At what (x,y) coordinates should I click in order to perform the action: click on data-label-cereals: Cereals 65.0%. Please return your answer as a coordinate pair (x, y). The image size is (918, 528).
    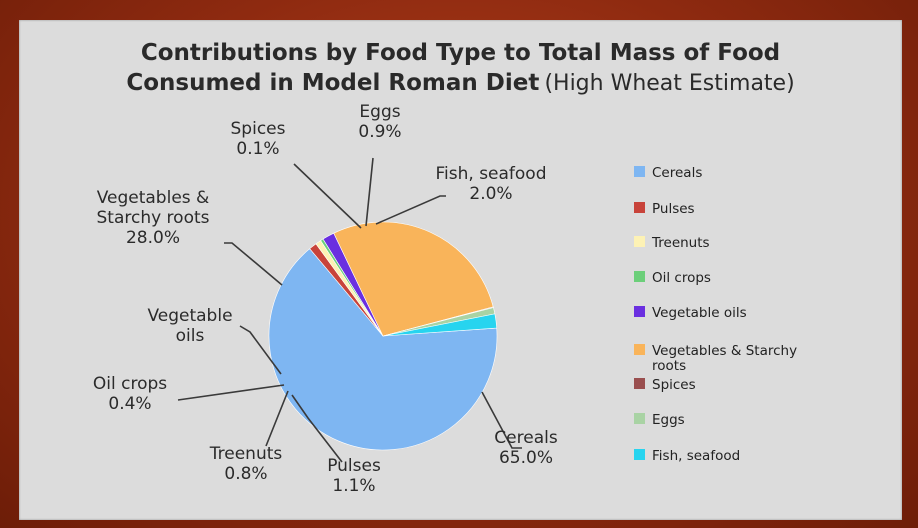
    Looking at the image, I should click on (526, 448).